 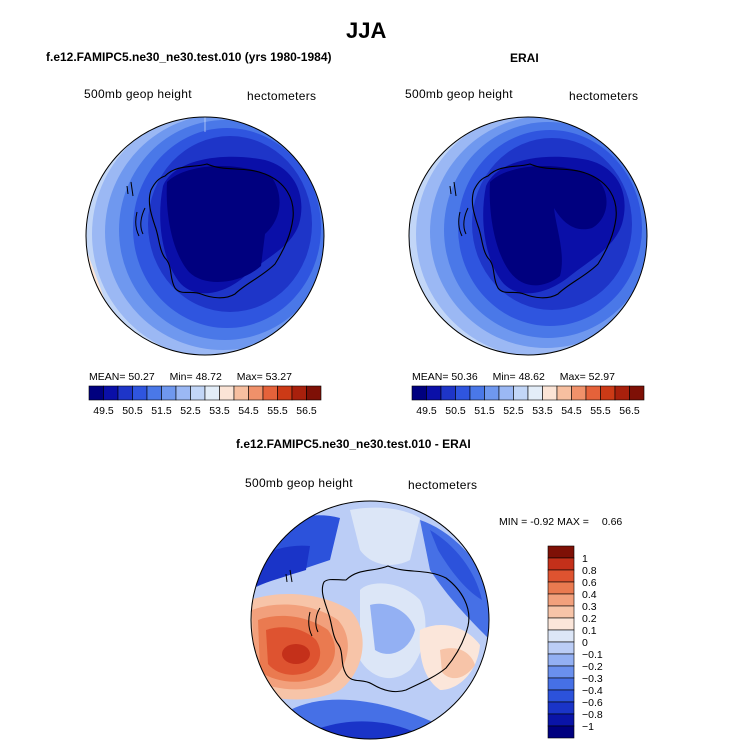 I want to click on panel2-colorbar-tick-label: 54.5, so click(x=571, y=411).